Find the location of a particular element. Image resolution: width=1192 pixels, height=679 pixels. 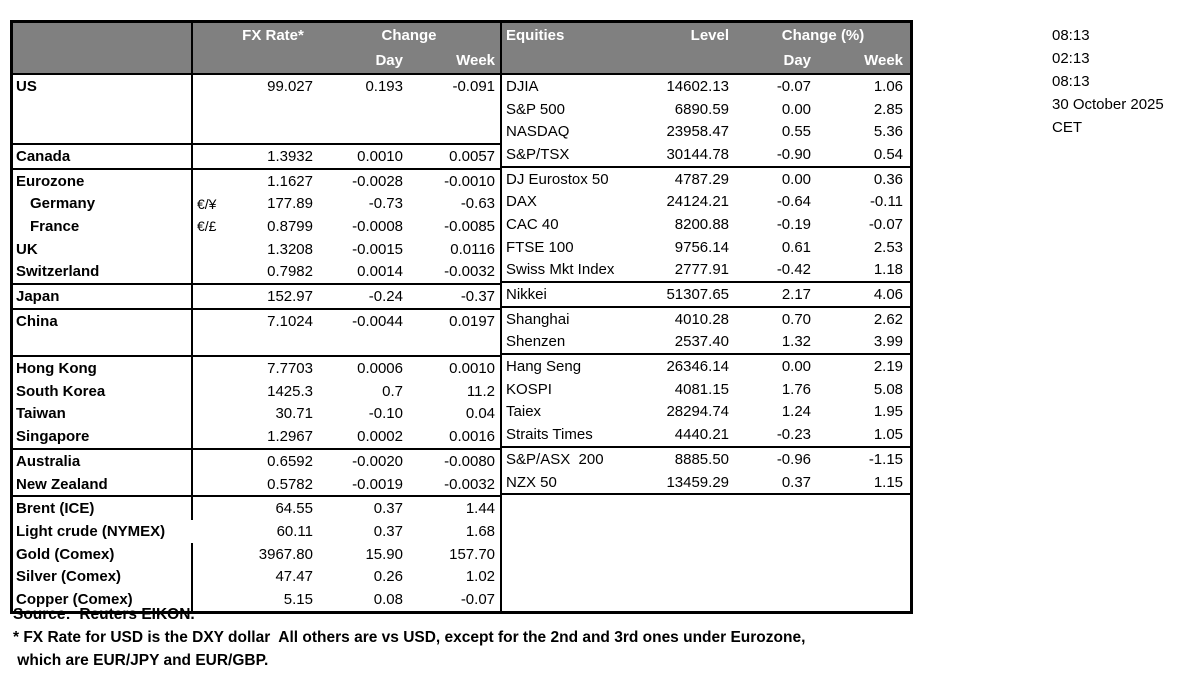

equity-name-cell: NASDAQ is located at coordinates (576, 131).